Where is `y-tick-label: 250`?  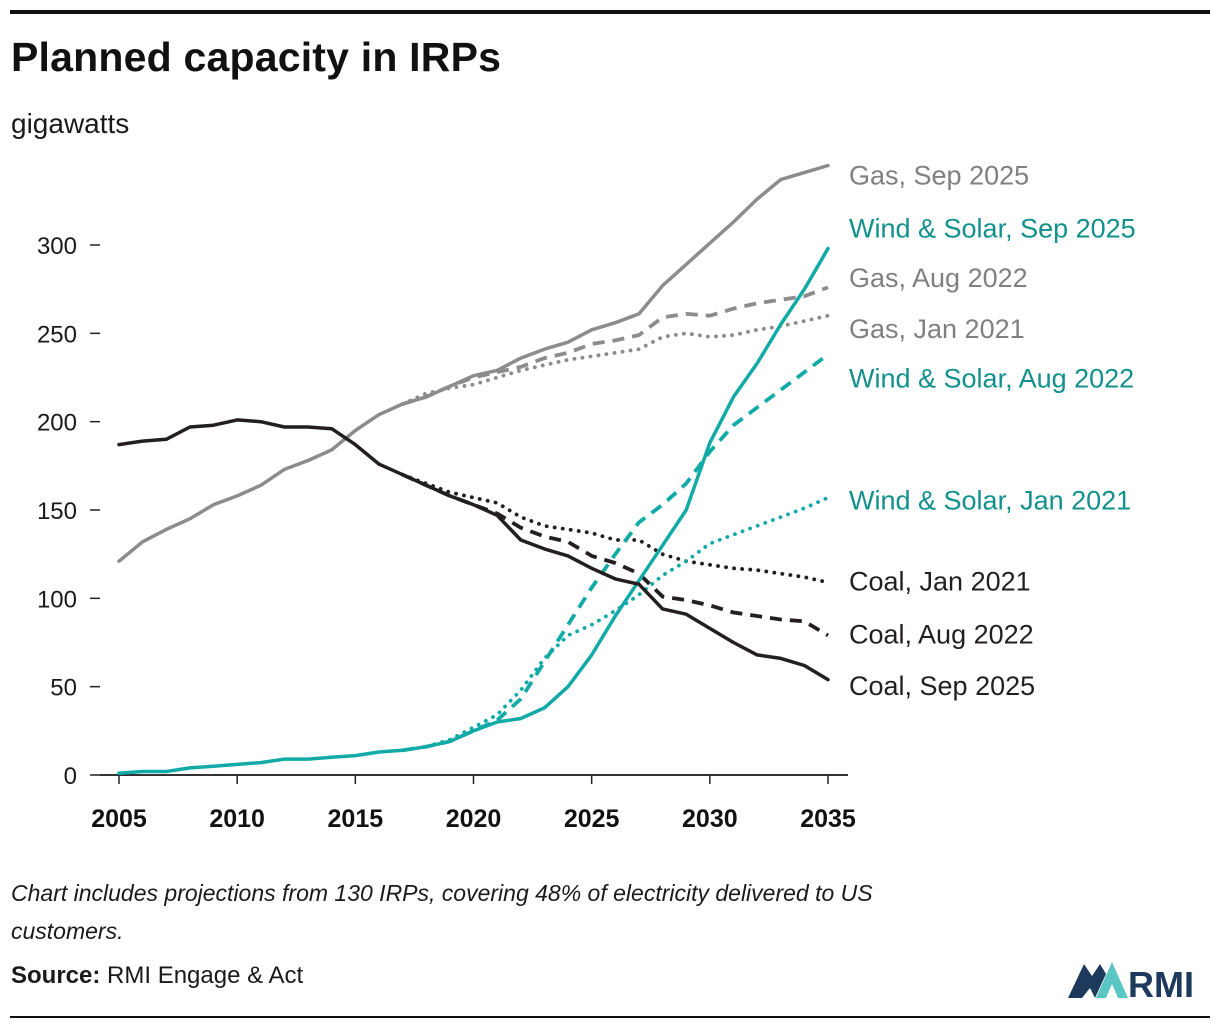 y-tick-label: 250 is located at coordinates (57, 334).